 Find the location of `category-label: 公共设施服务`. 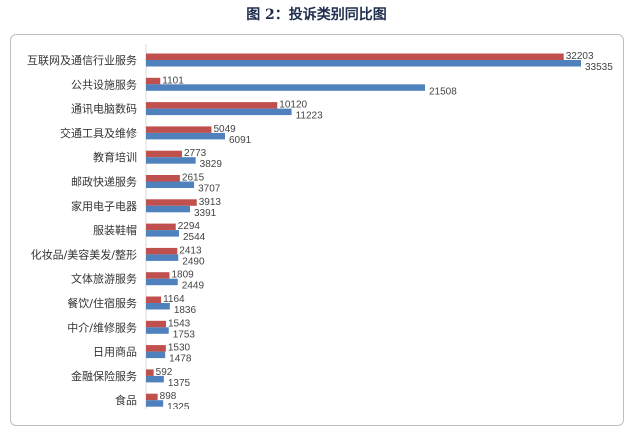

category-label: 公共设施服务 is located at coordinates (104, 84).